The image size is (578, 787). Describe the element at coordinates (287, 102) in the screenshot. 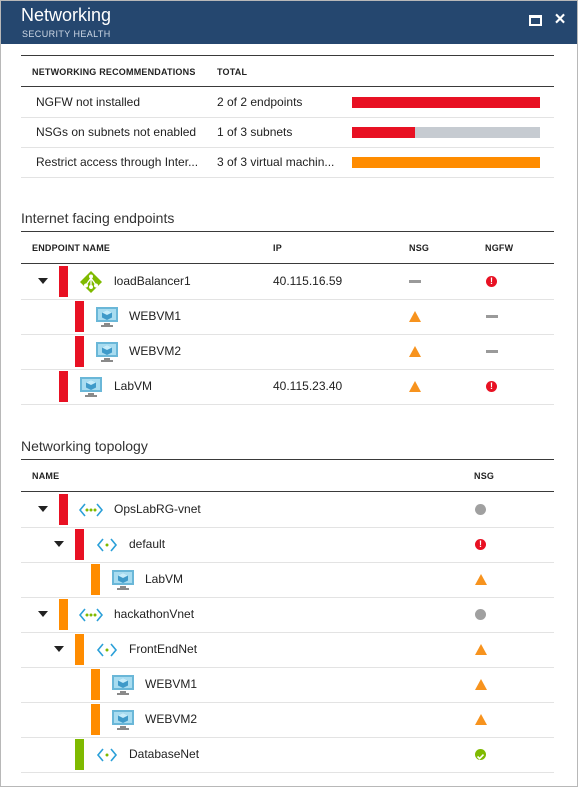

I see `recommendation-row: NGFW not installed 2 of 2 endpoints` at that location.